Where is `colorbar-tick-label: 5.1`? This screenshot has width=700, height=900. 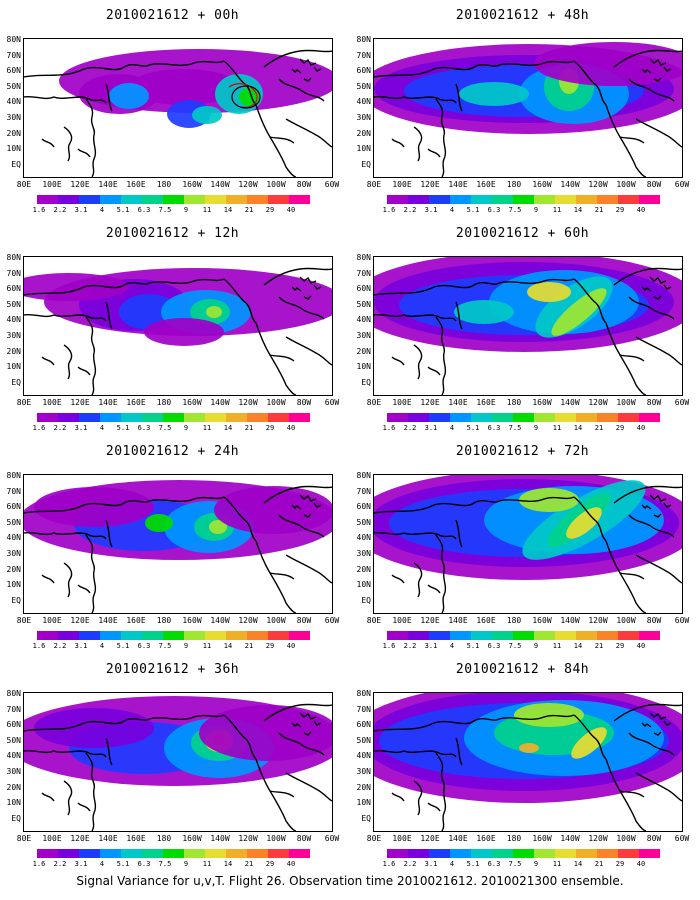
colorbar-tick-label: 5.1 is located at coordinates (473, 428).